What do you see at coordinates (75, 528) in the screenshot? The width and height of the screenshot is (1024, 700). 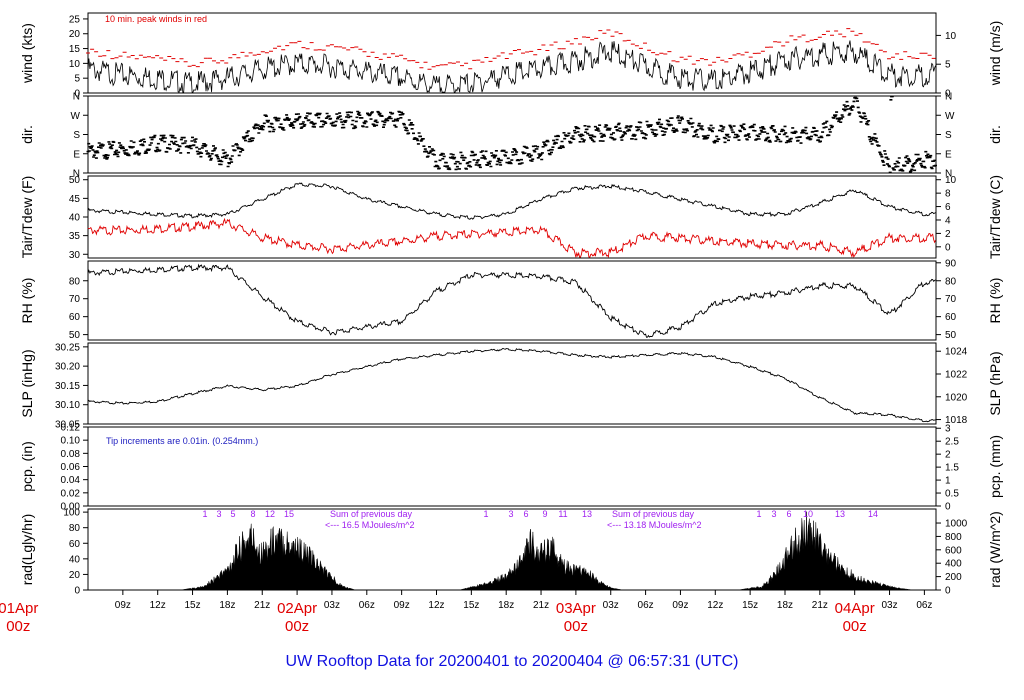 I see `left-tick-label: 80` at bounding box center [75, 528].